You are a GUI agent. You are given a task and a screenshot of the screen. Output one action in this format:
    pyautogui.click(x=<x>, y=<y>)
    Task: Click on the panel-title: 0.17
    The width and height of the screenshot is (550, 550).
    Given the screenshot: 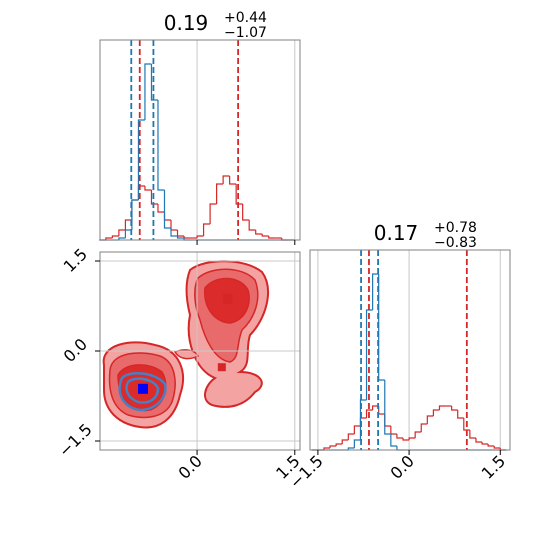 What is the action you would take?
    pyautogui.click(x=396, y=233)
    